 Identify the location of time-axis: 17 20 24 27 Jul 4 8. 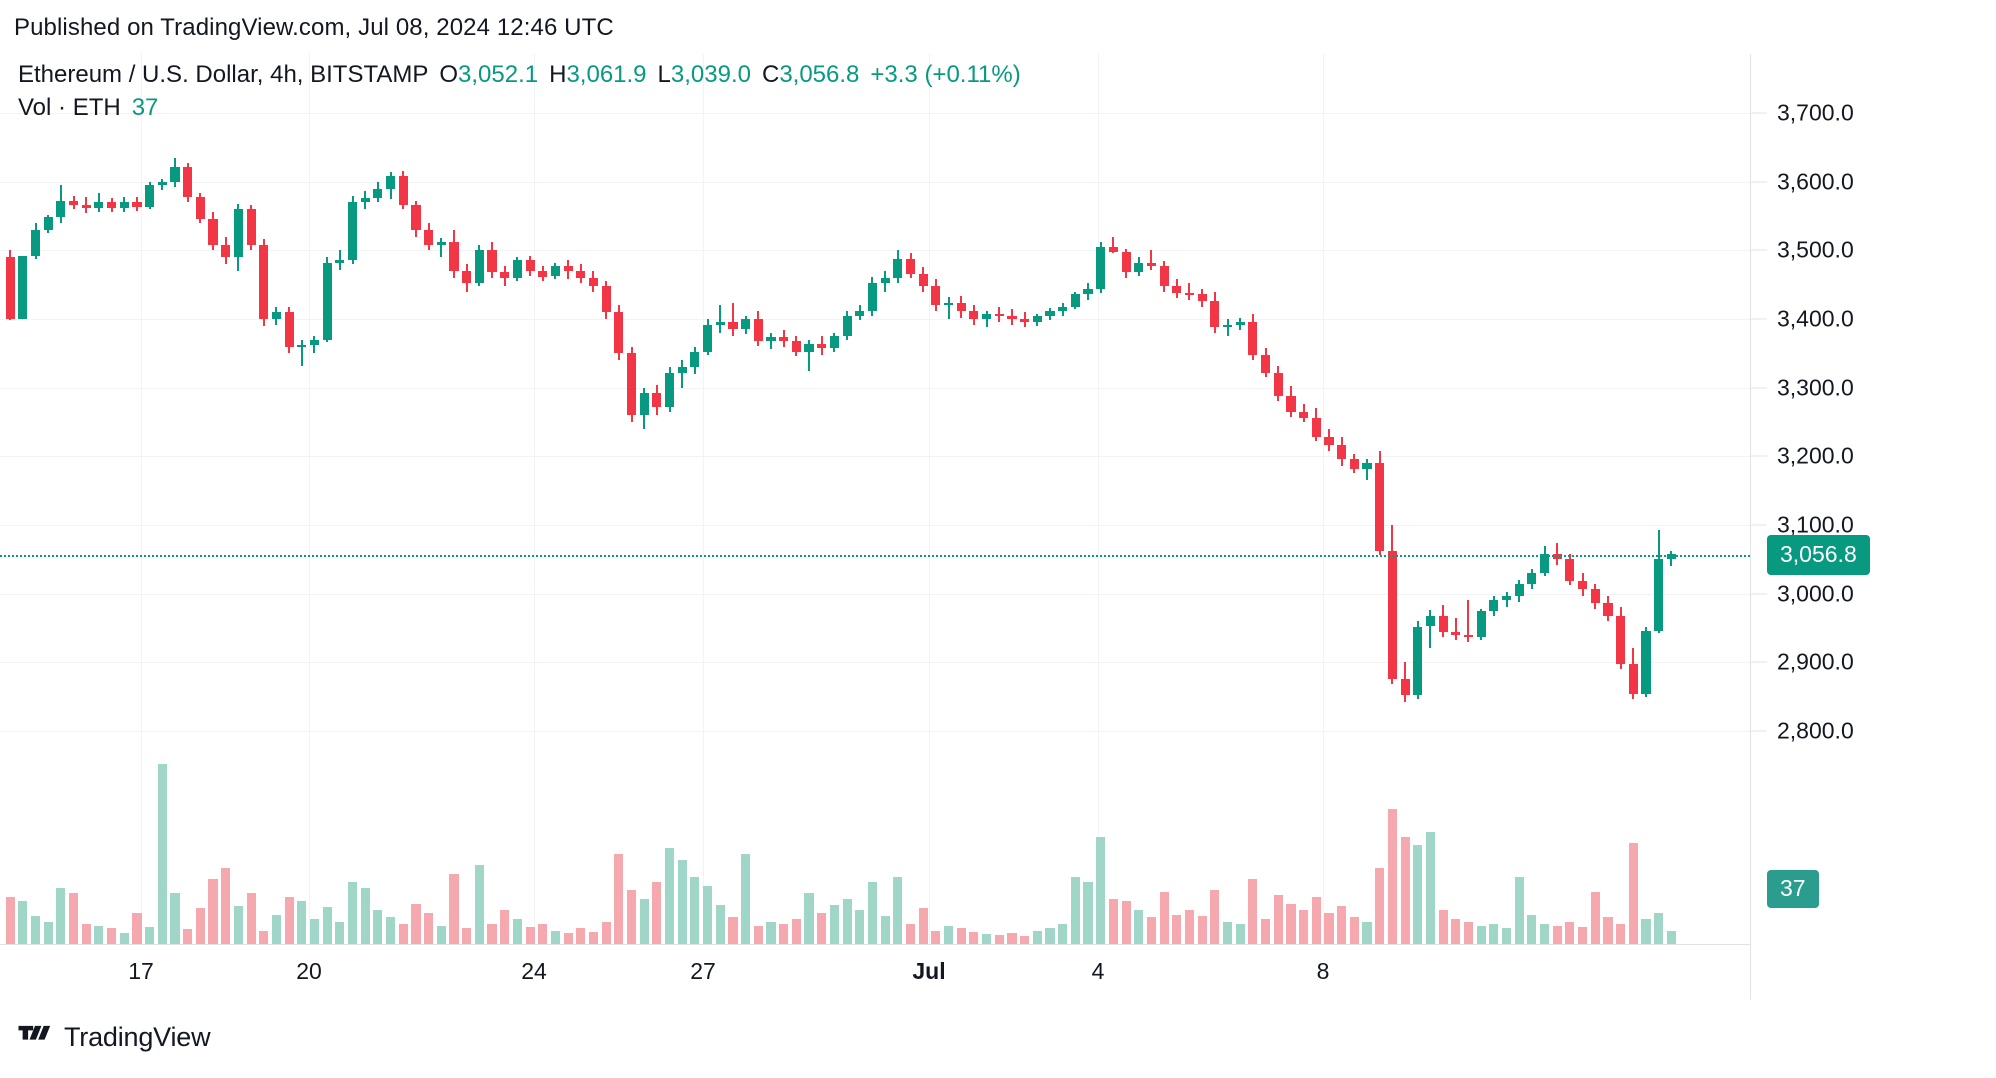
(875, 972).